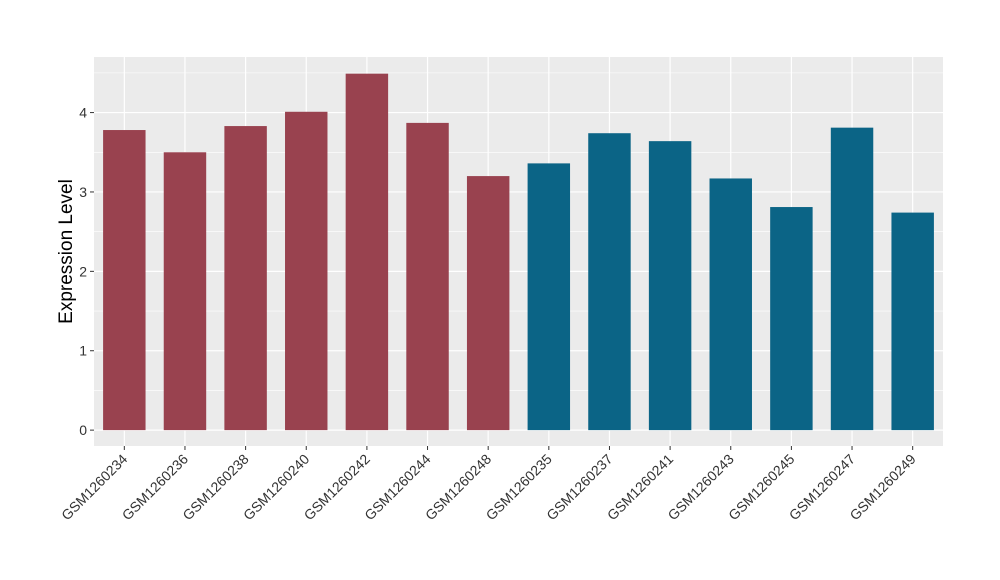 Image resolution: width=1000 pixels, height=580 pixels. What do you see at coordinates (83, 351) in the screenshot?
I see `y-tick-label: 1` at bounding box center [83, 351].